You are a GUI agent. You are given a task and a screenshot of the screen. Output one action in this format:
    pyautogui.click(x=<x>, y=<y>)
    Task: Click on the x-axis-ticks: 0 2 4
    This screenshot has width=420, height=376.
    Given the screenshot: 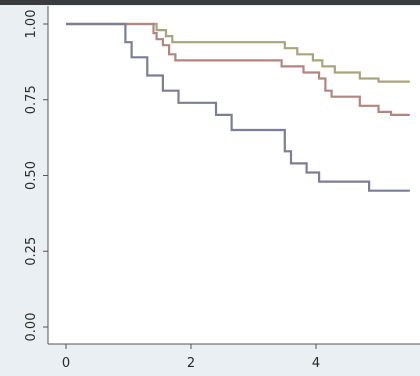 What is the action you would take?
    pyautogui.click(x=191, y=357)
    